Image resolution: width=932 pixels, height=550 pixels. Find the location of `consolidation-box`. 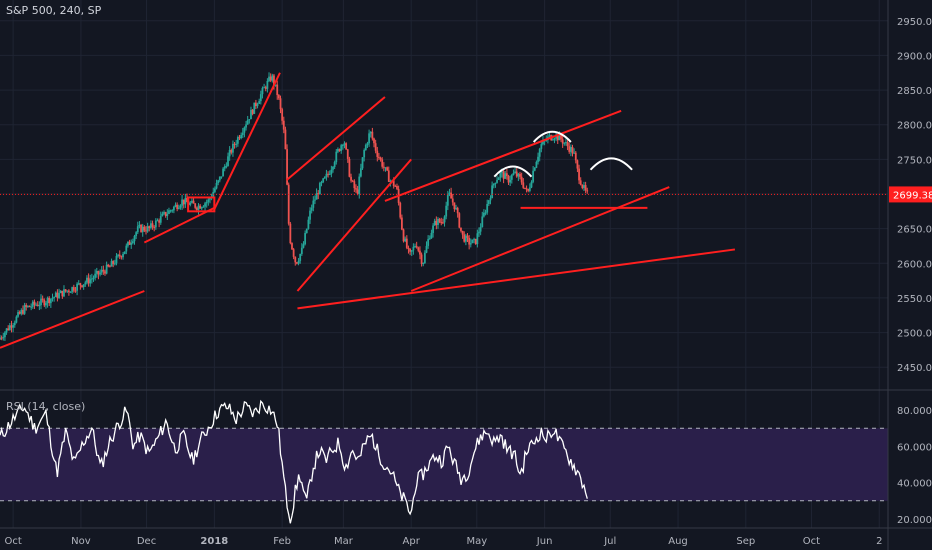

consolidation-box is located at coordinates (201, 204).